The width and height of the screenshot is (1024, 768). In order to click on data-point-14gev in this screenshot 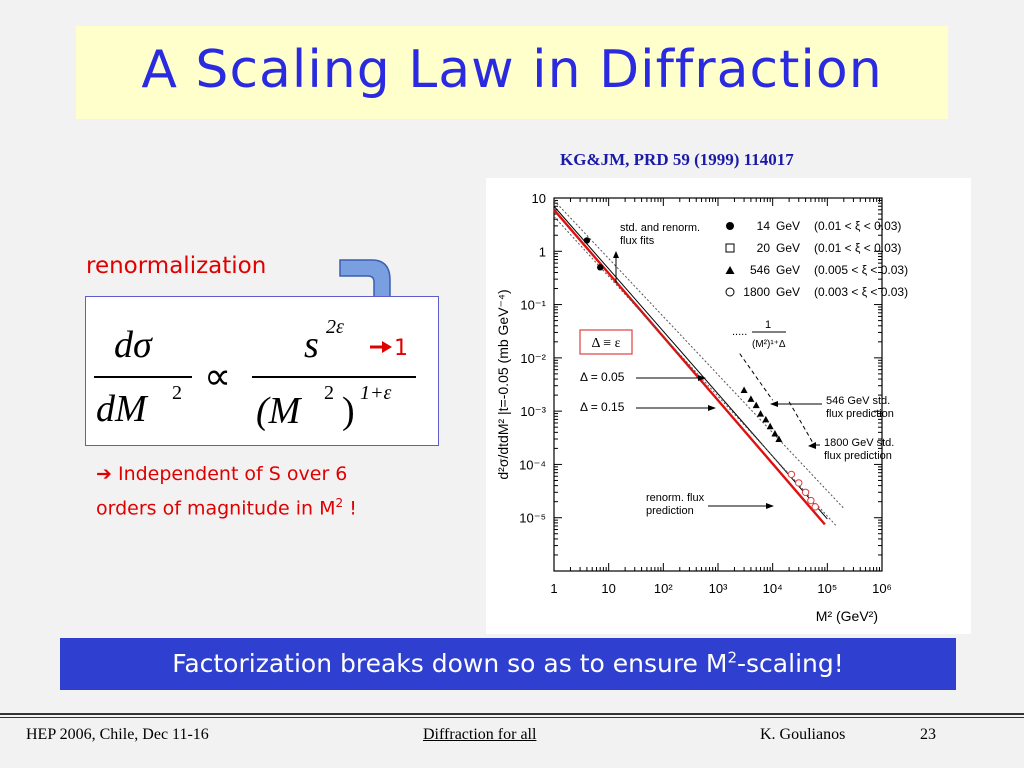, I will do `click(587, 240)`.